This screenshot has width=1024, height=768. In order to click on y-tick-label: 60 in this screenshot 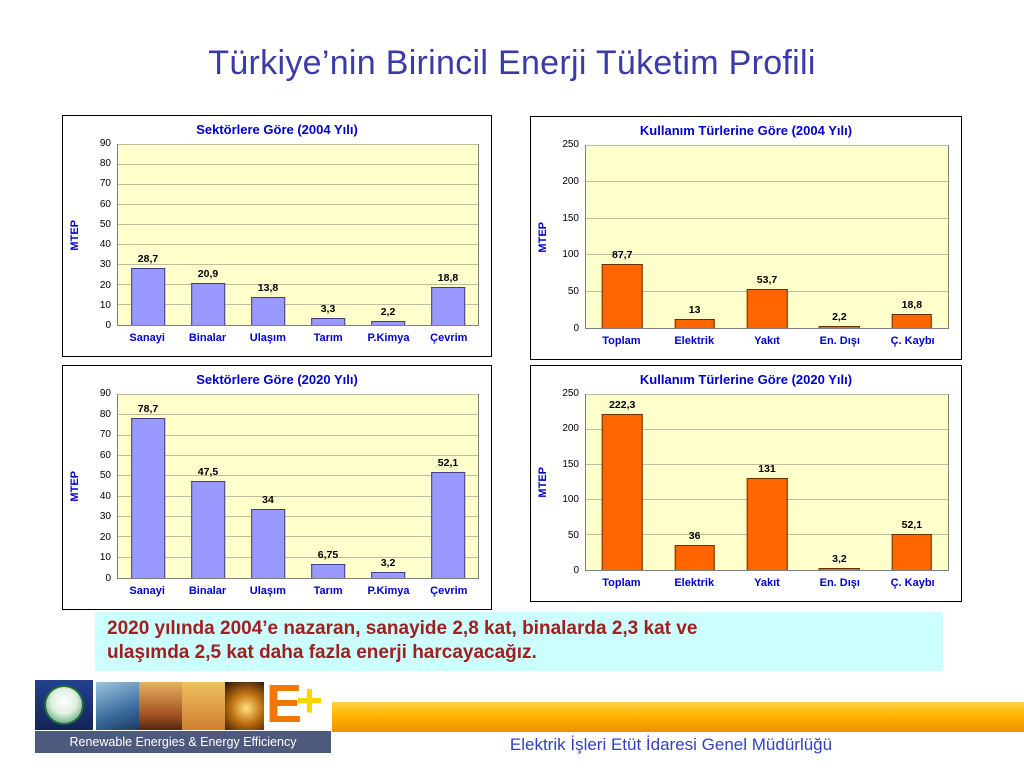, I will do `click(105, 455)`.